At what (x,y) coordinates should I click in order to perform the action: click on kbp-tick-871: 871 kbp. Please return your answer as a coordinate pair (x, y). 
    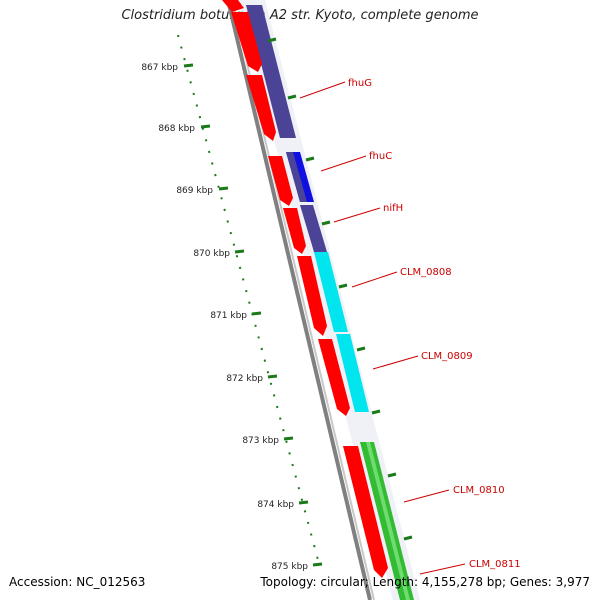
    Looking at the image, I should click on (236, 316).